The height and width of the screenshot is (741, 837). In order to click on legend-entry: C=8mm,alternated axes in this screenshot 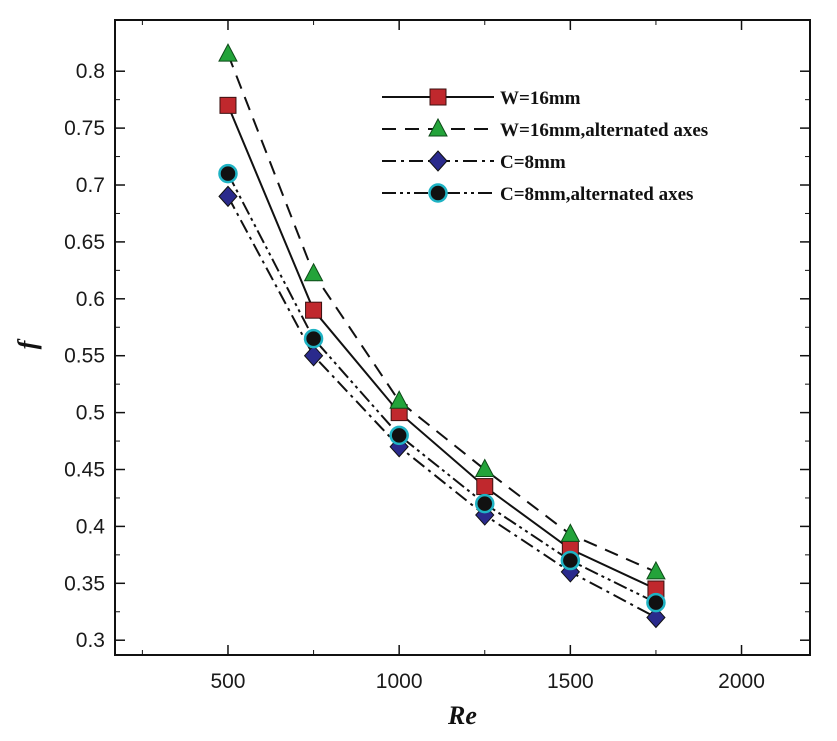, I will do `click(537, 194)`.